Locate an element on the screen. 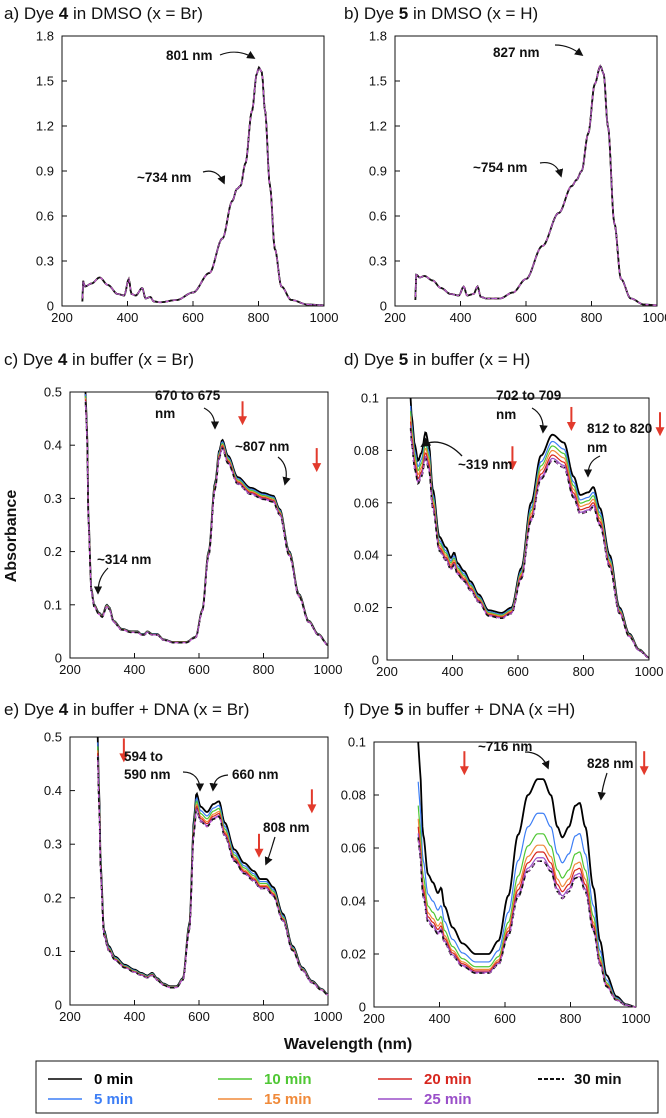  annotation-734nm: ~734 nm is located at coordinates (164, 177).